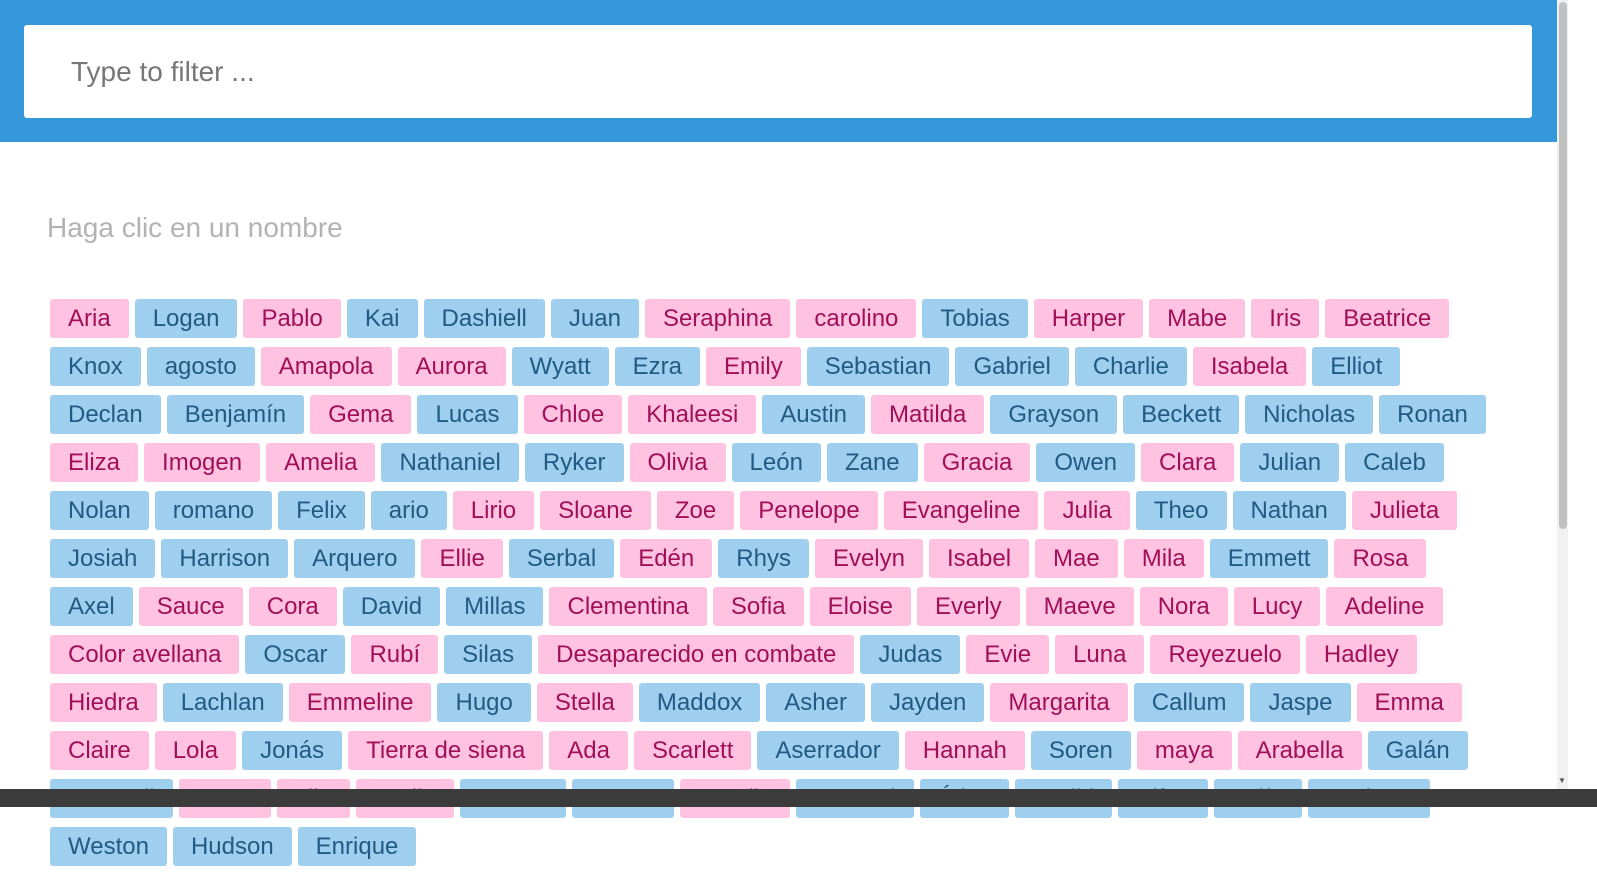 Image resolution: width=1597 pixels, height=872 pixels. I want to click on name-tag: Luna, so click(1100, 654).